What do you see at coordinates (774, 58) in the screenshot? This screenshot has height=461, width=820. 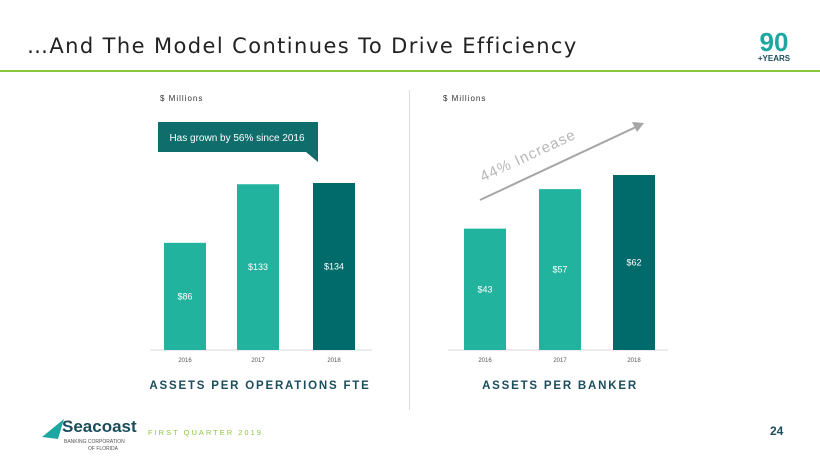 I see `svg-text: +YEARS` at bounding box center [774, 58].